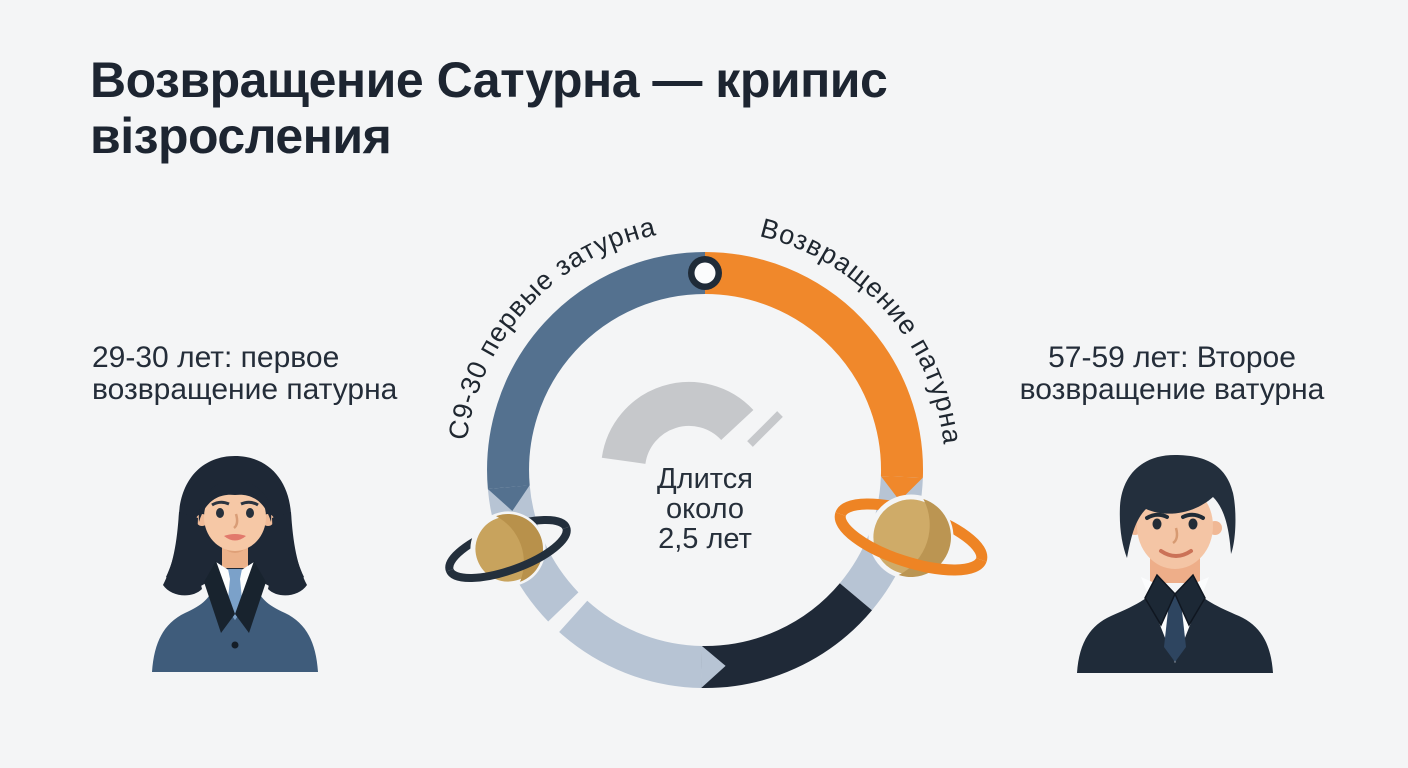 Image resolution: width=1408 pixels, height=768 pixels. Describe the element at coordinates (705, 273) in the screenshot. I see `cycle-start-marker` at that location.